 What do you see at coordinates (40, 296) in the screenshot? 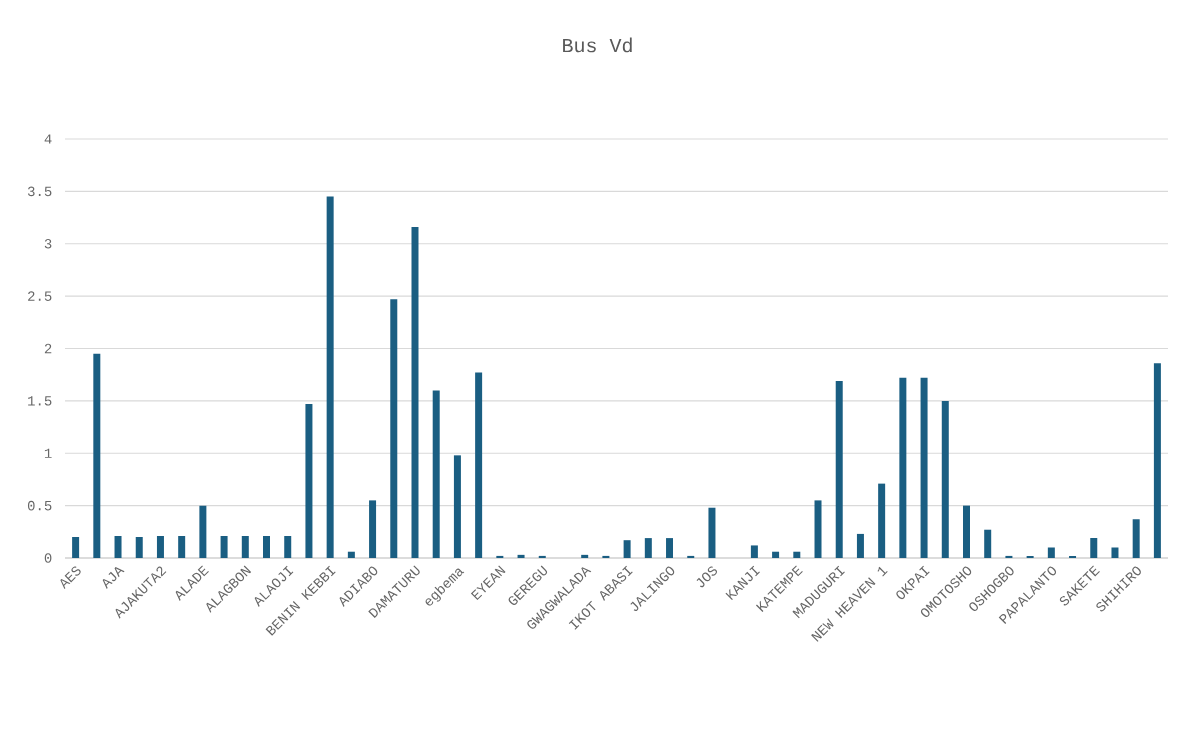
I see `y-tick-label: 2.5` at bounding box center [40, 296].